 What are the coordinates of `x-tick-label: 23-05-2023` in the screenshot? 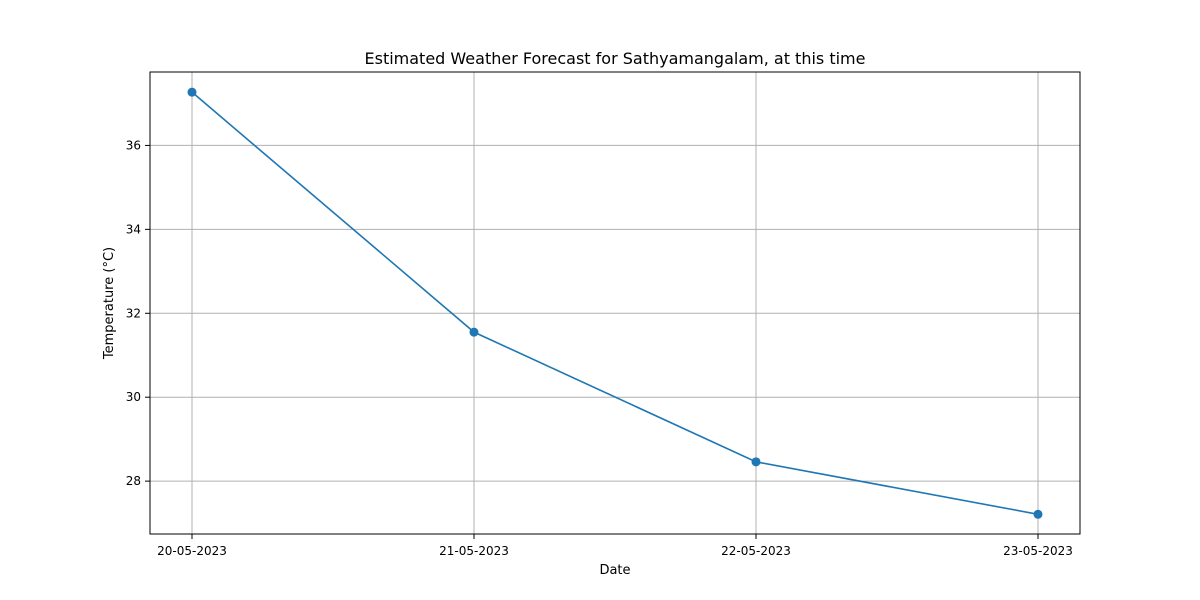 It's located at (1038, 551).